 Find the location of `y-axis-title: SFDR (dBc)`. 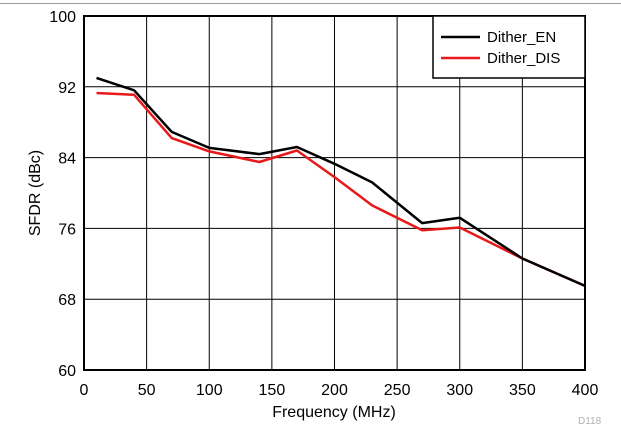

y-axis-title: SFDR (dBc) is located at coordinates (35, 193).